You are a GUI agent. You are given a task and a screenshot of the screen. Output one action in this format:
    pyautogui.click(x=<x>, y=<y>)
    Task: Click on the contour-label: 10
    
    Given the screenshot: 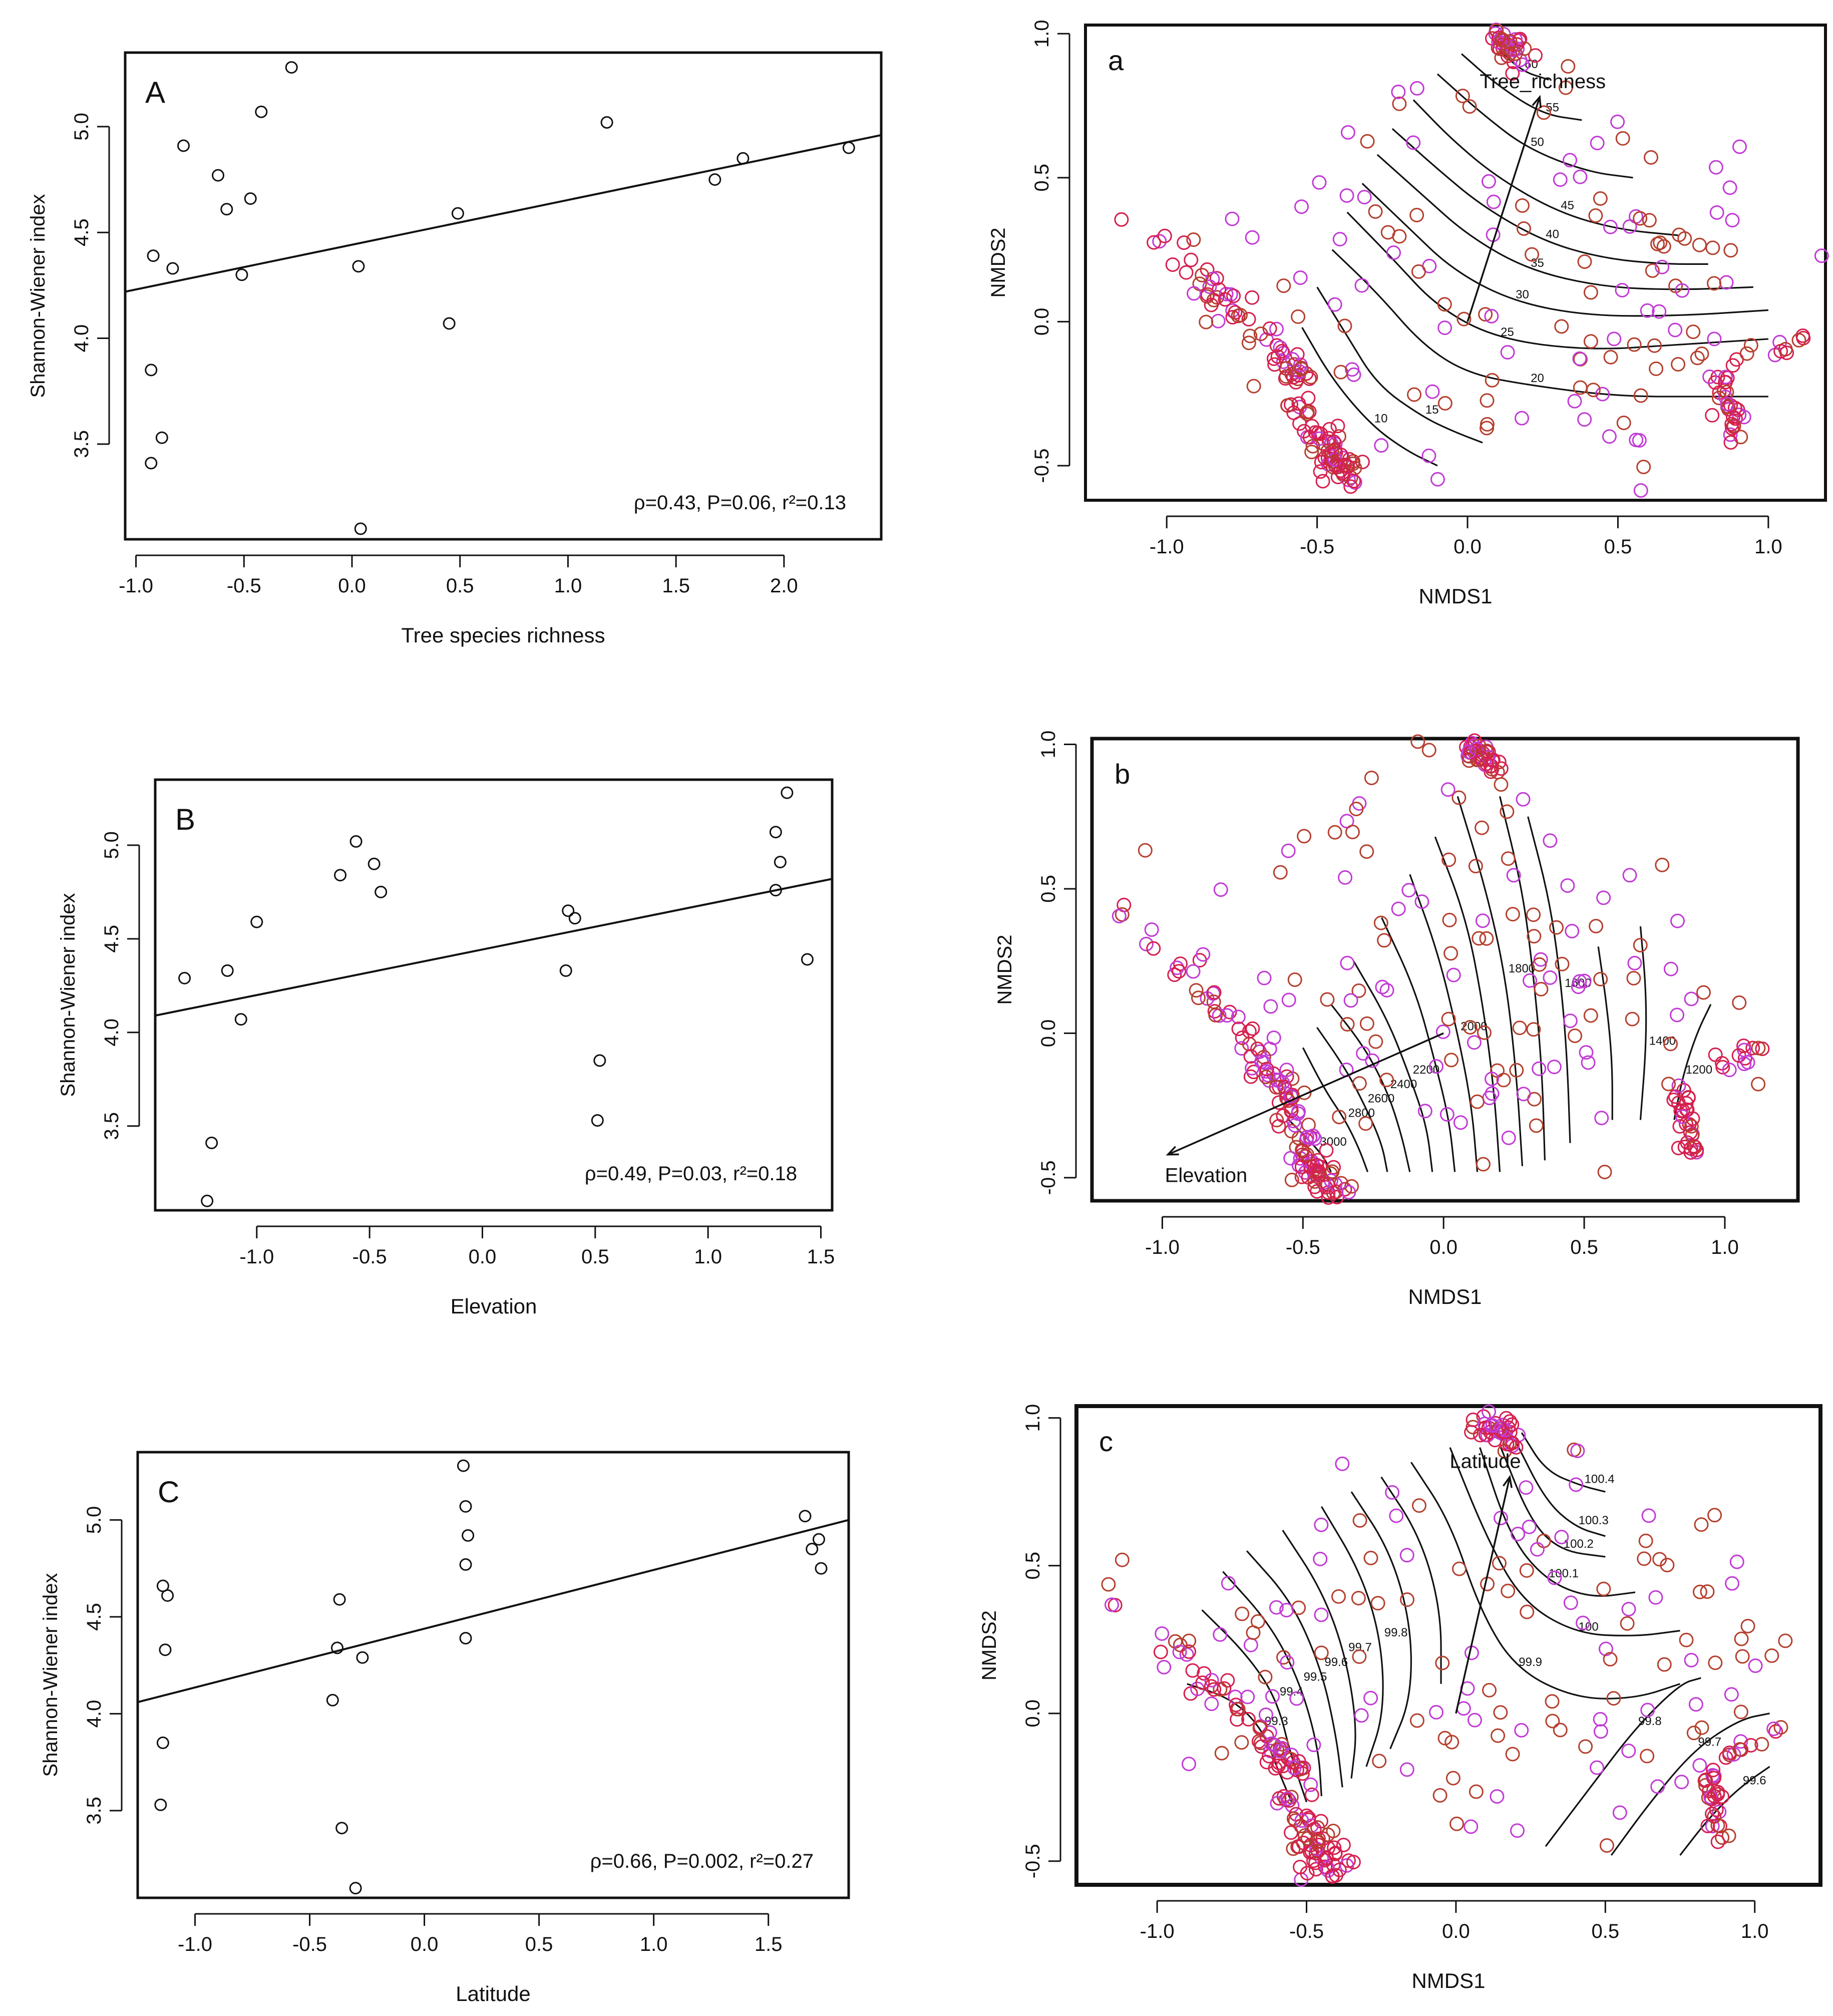 What is the action you would take?
    pyautogui.click(x=1381, y=419)
    